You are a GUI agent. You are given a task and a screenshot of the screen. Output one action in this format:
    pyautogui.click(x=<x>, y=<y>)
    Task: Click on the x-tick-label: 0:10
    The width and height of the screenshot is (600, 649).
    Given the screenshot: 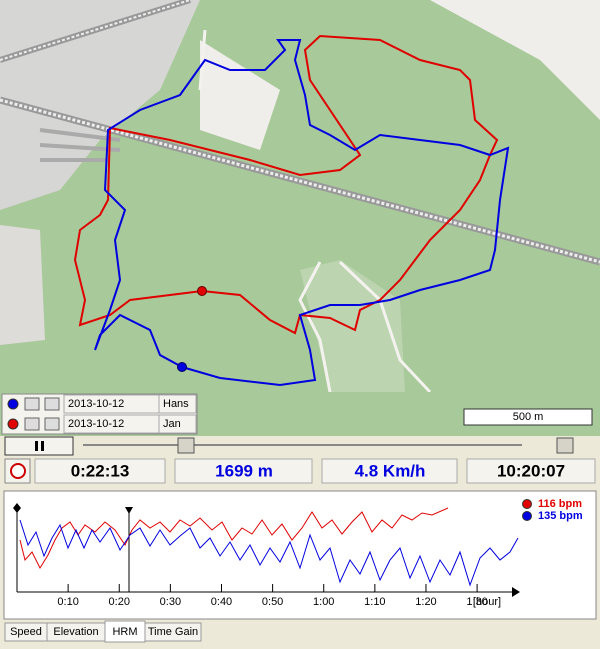 What is the action you would take?
    pyautogui.click(x=67, y=602)
    